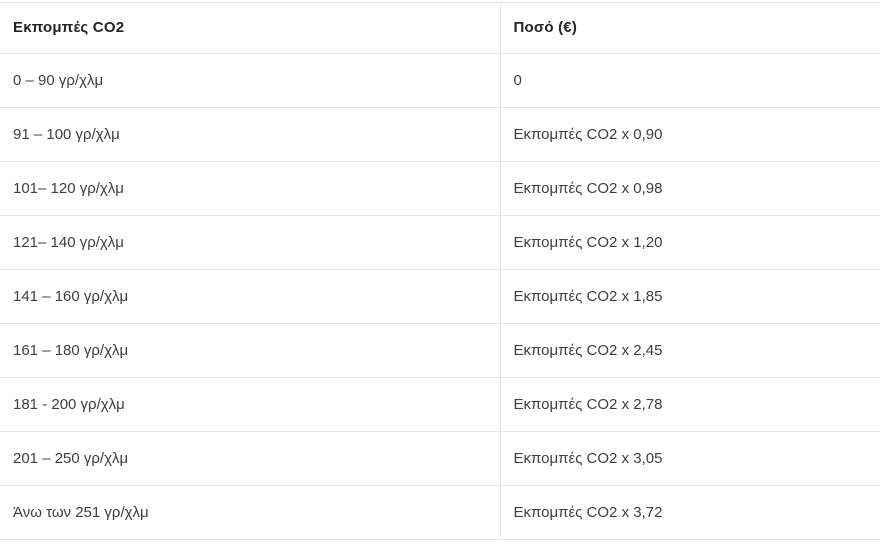 The height and width of the screenshot is (552, 880). What do you see at coordinates (250, 296) in the screenshot?
I see `emissions-cell: 141 – 160 γρ/χλμ` at bounding box center [250, 296].